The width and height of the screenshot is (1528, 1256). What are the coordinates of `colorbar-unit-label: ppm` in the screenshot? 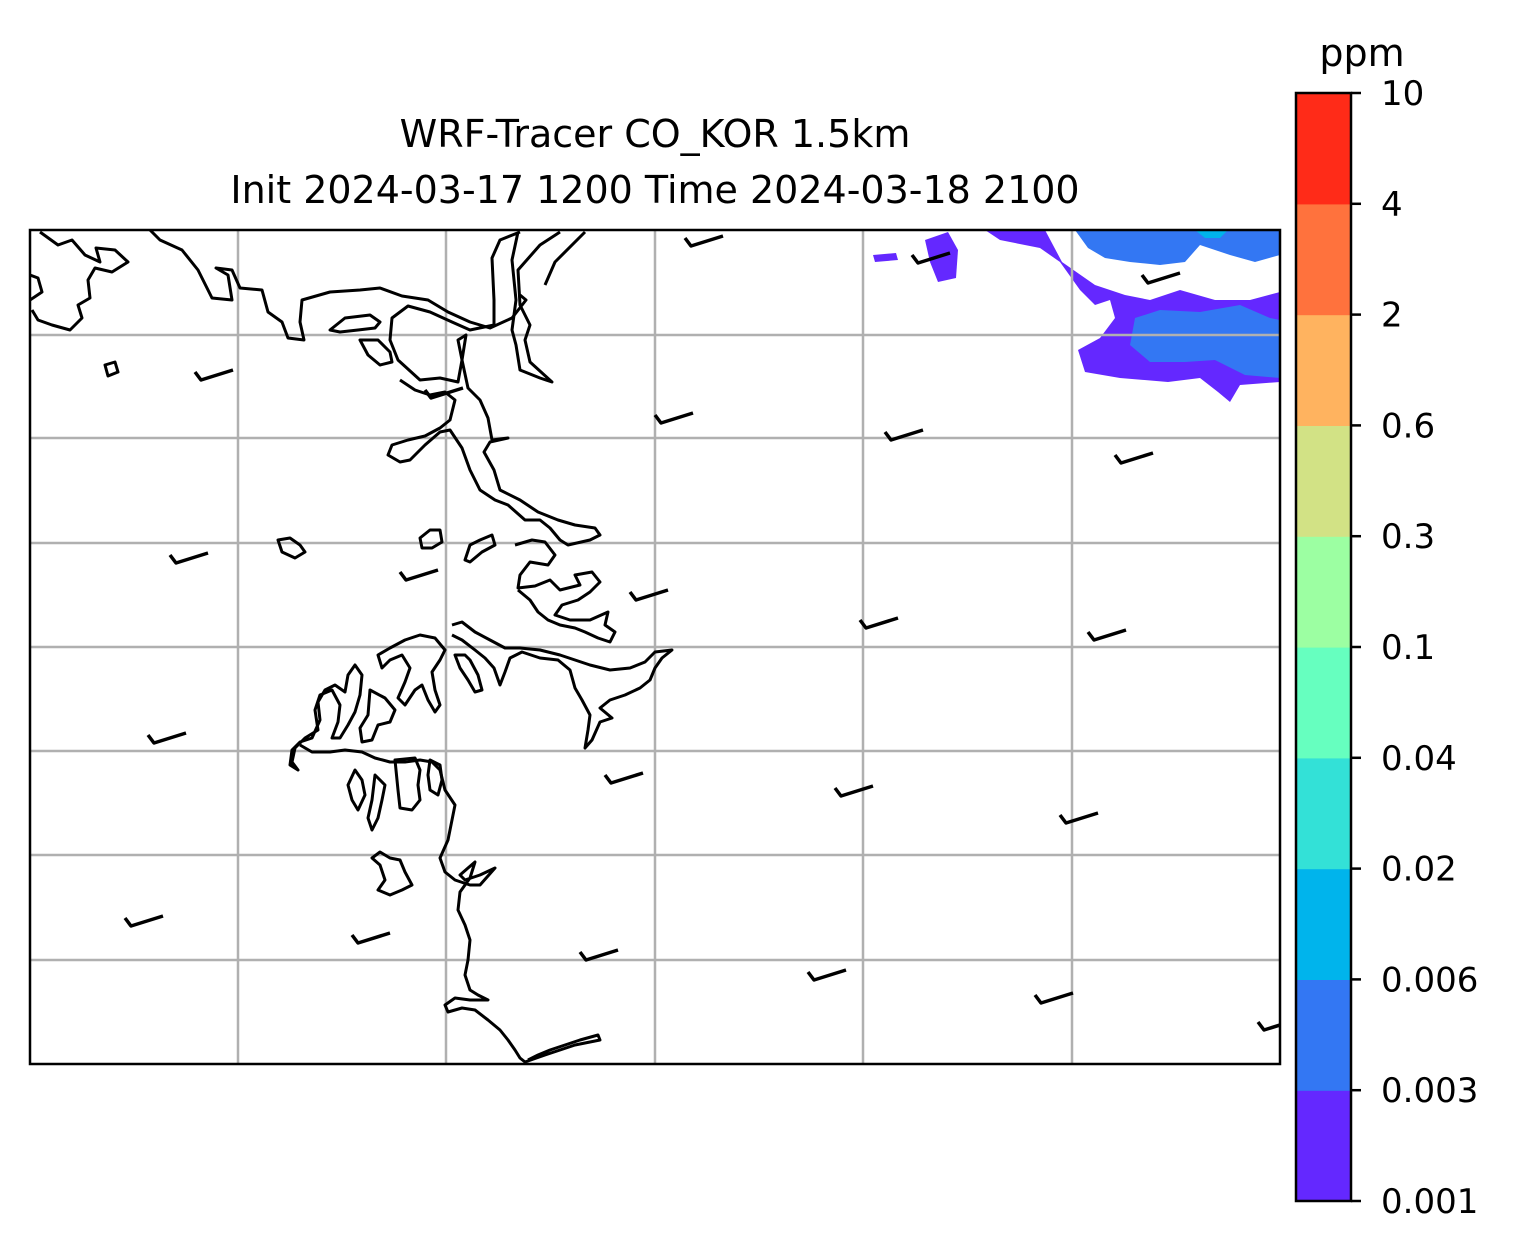 It's located at (1361, 53).